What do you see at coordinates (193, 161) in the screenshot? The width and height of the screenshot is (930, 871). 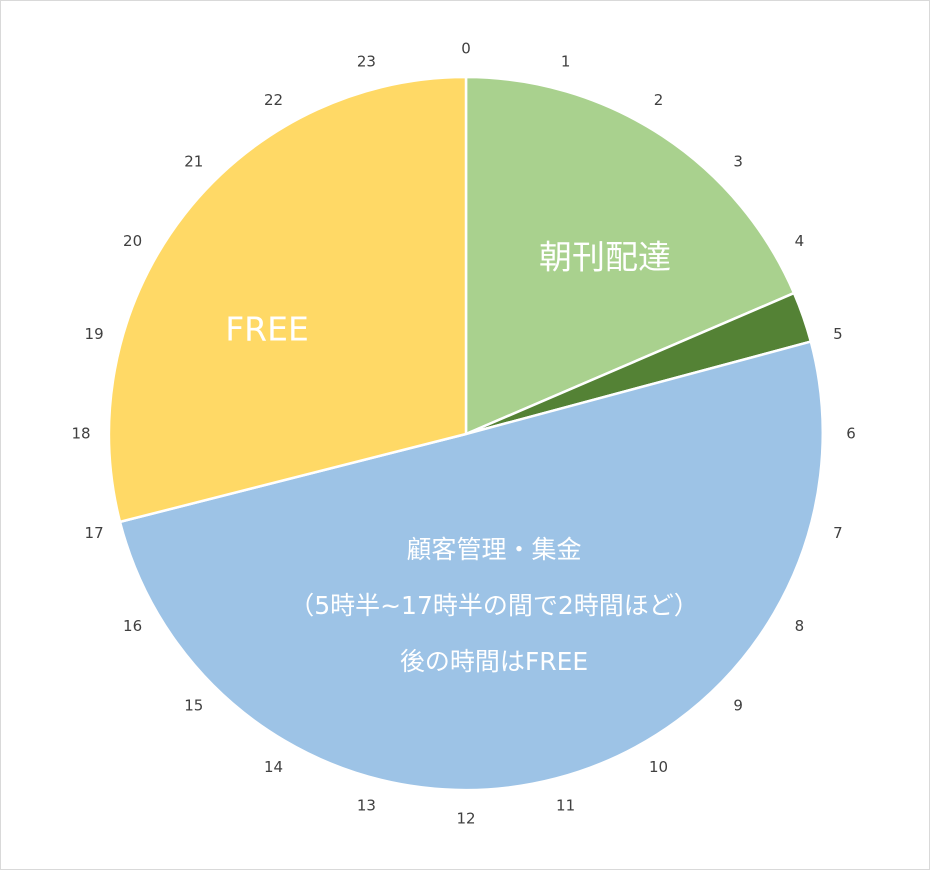 I see `hour-label-21: 21` at bounding box center [193, 161].